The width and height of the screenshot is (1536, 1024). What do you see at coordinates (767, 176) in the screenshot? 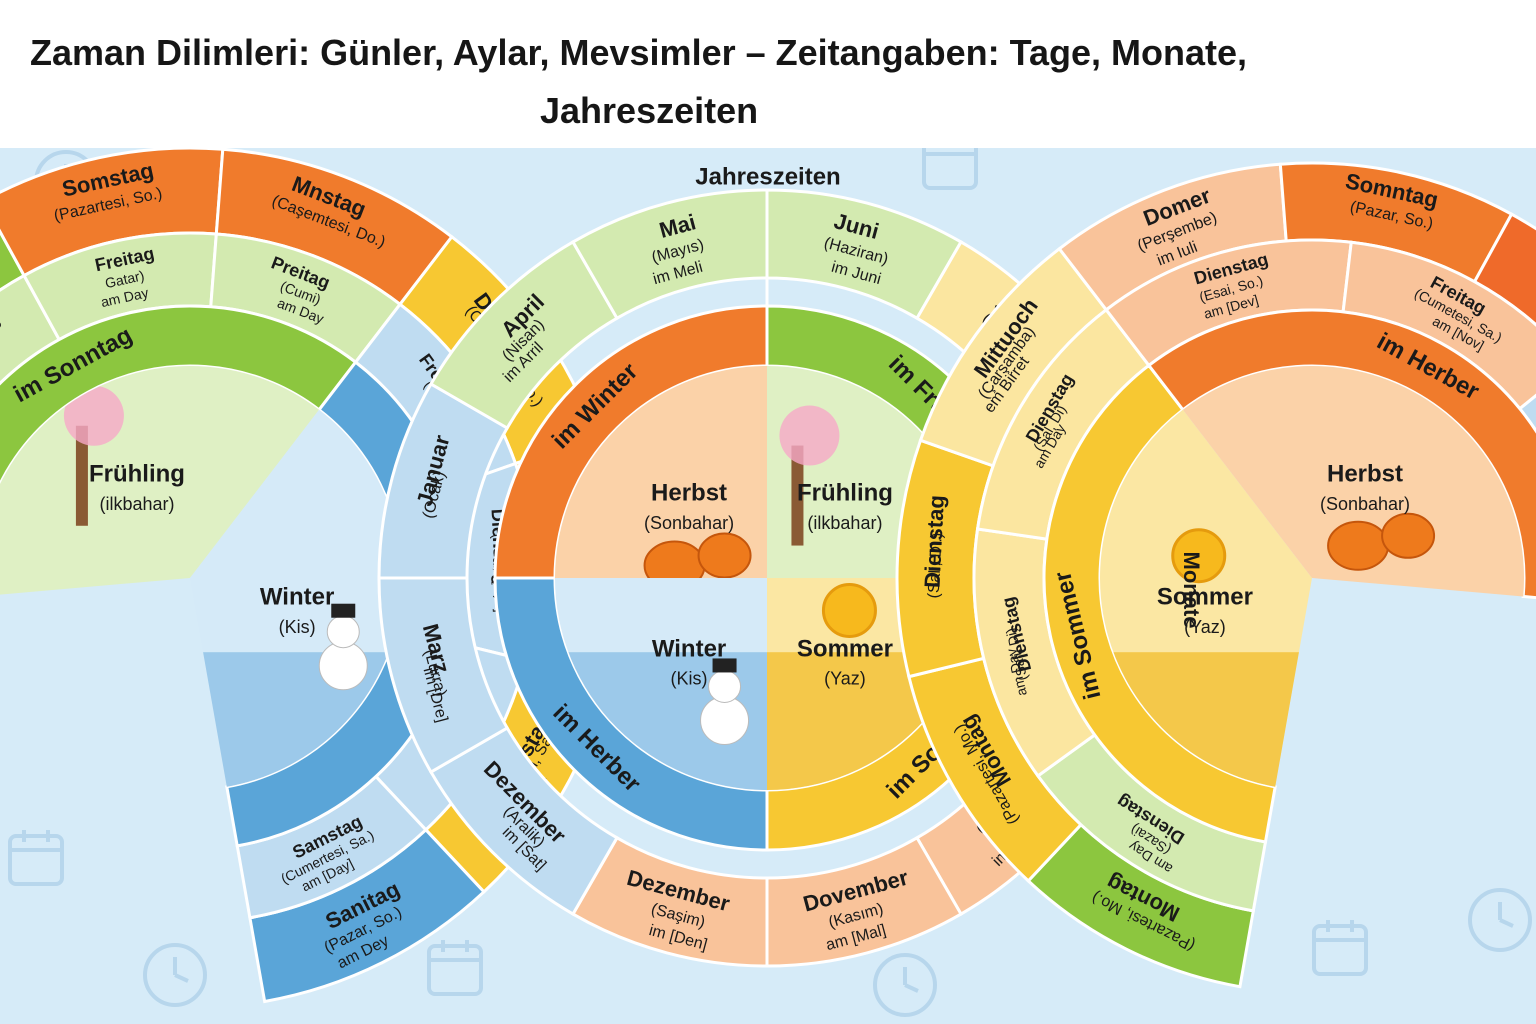
I see `jahreszeiten-label: Jahreszeiten` at bounding box center [767, 176].